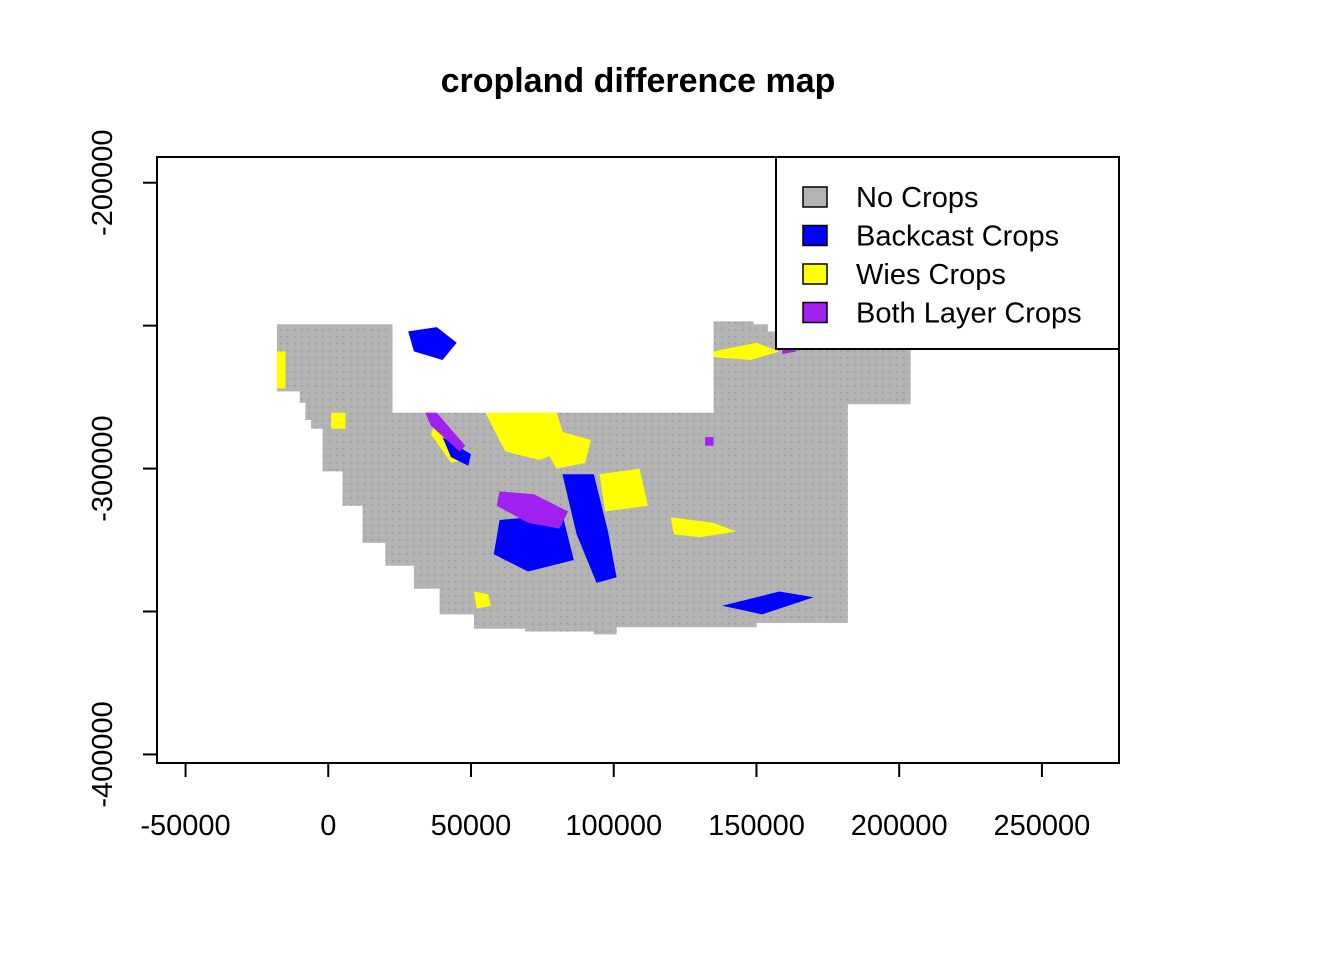 The image size is (1344, 960). I want to click on y-tick-label: -400000, so click(103, 754).